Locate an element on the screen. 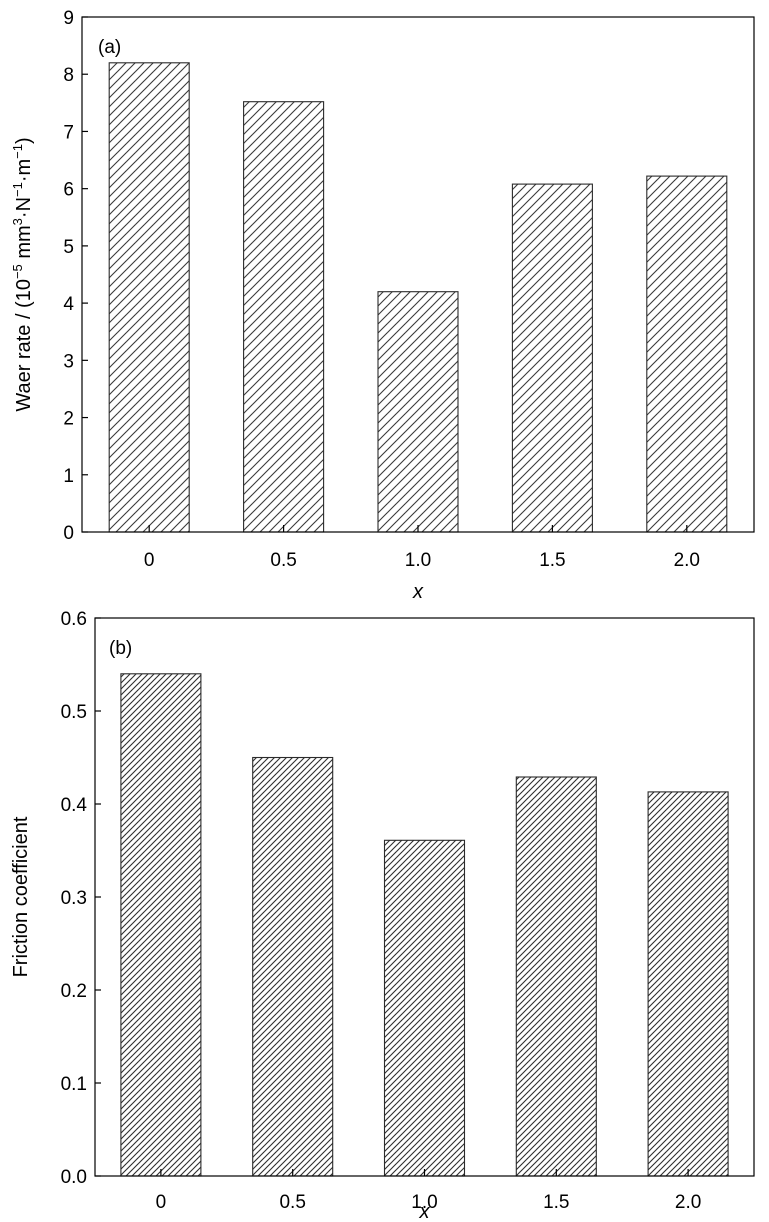 The width and height of the screenshot is (769, 1222). bar-b-0.5 is located at coordinates (293, 966).